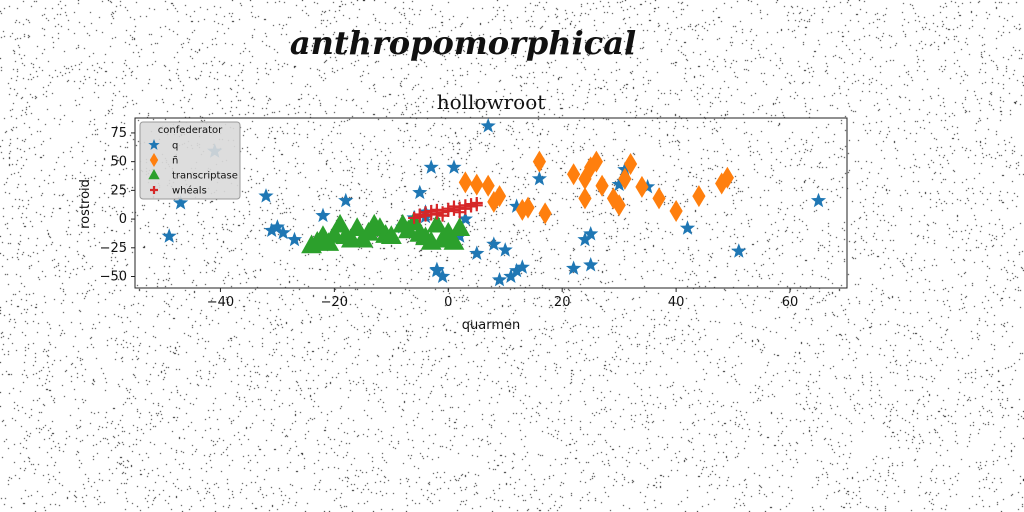  Describe the element at coordinates (118, 133) in the screenshot. I see `y-tick-label: 75` at that location.